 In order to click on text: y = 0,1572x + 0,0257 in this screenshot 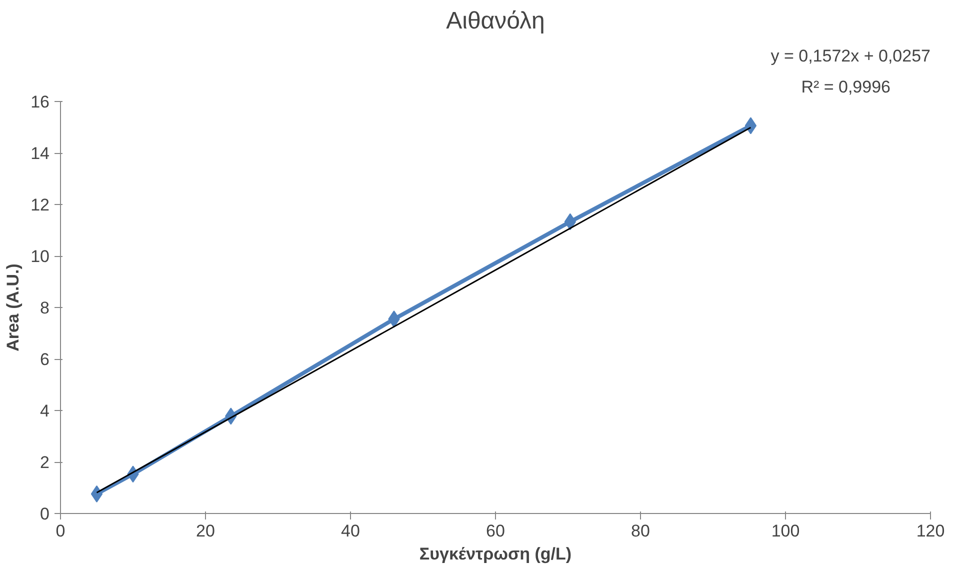, I will do `click(850, 56)`.